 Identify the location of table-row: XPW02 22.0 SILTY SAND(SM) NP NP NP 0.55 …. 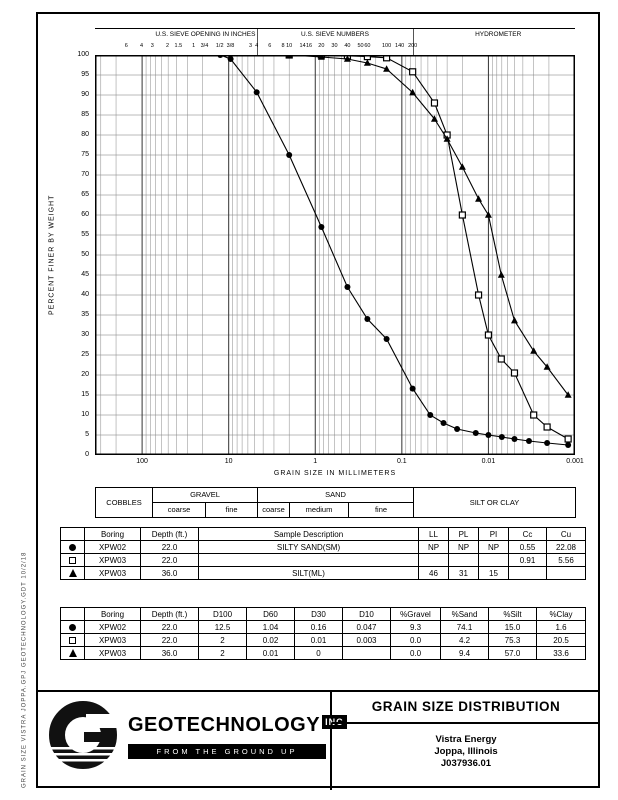
(323, 547).